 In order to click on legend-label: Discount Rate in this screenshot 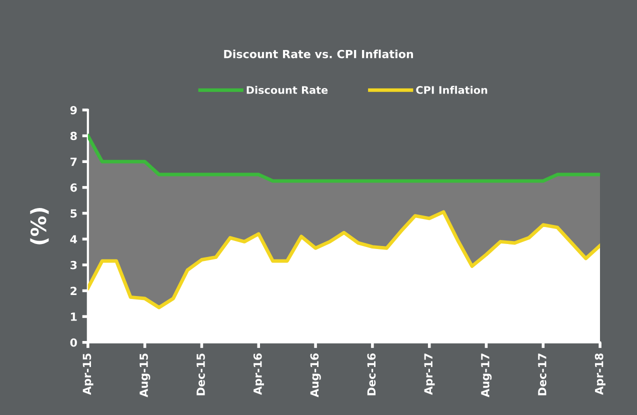, I will do `click(287, 90)`.